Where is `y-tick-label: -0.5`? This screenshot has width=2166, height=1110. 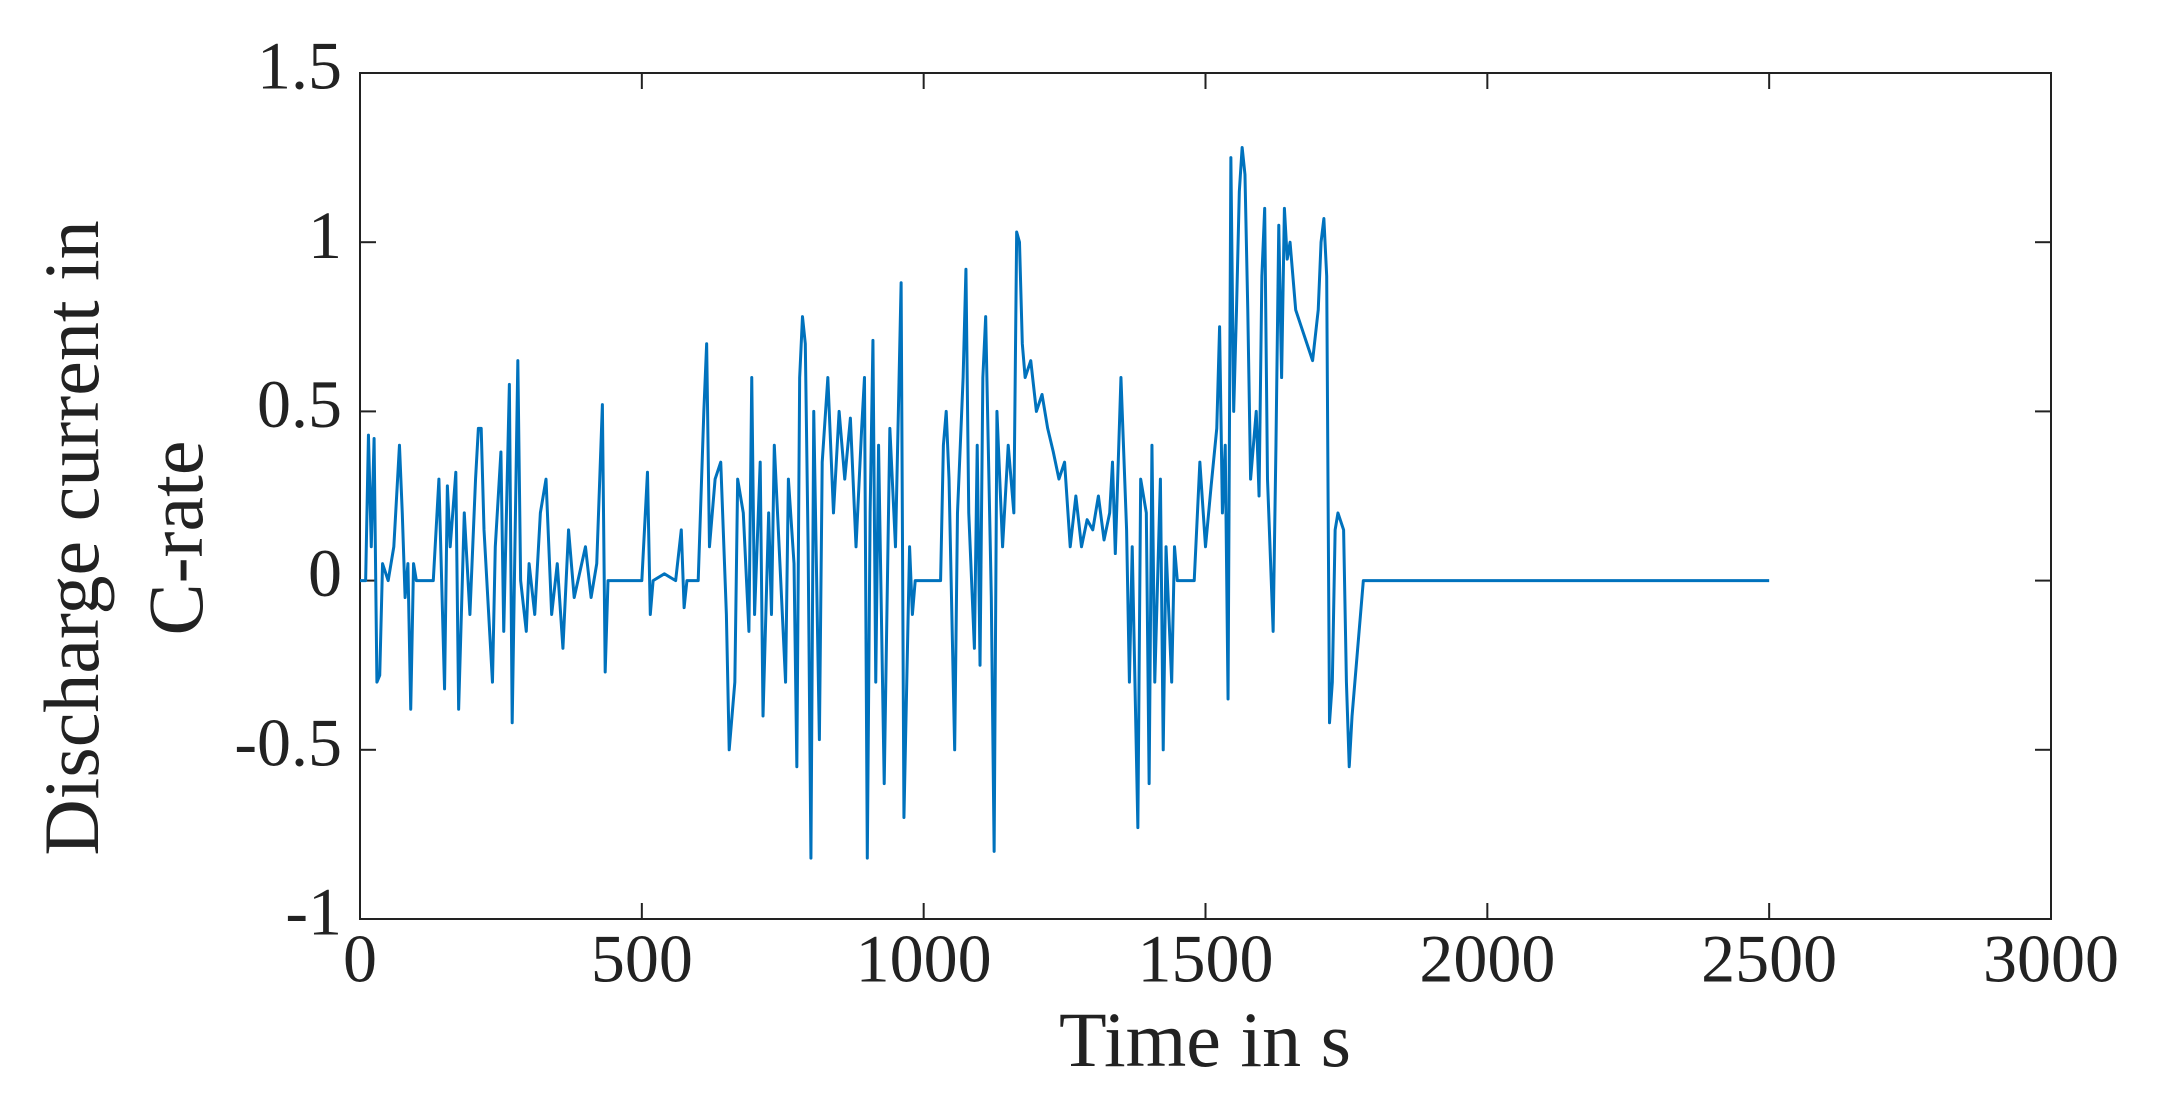 y-tick-label: -0.5 is located at coordinates (288, 742).